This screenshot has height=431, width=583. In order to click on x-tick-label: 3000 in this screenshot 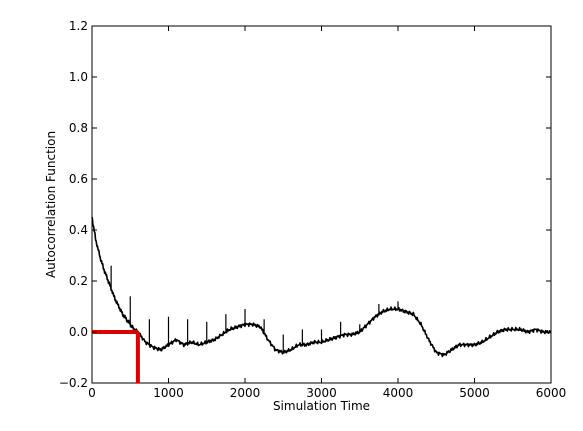, I will do `click(321, 393)`.